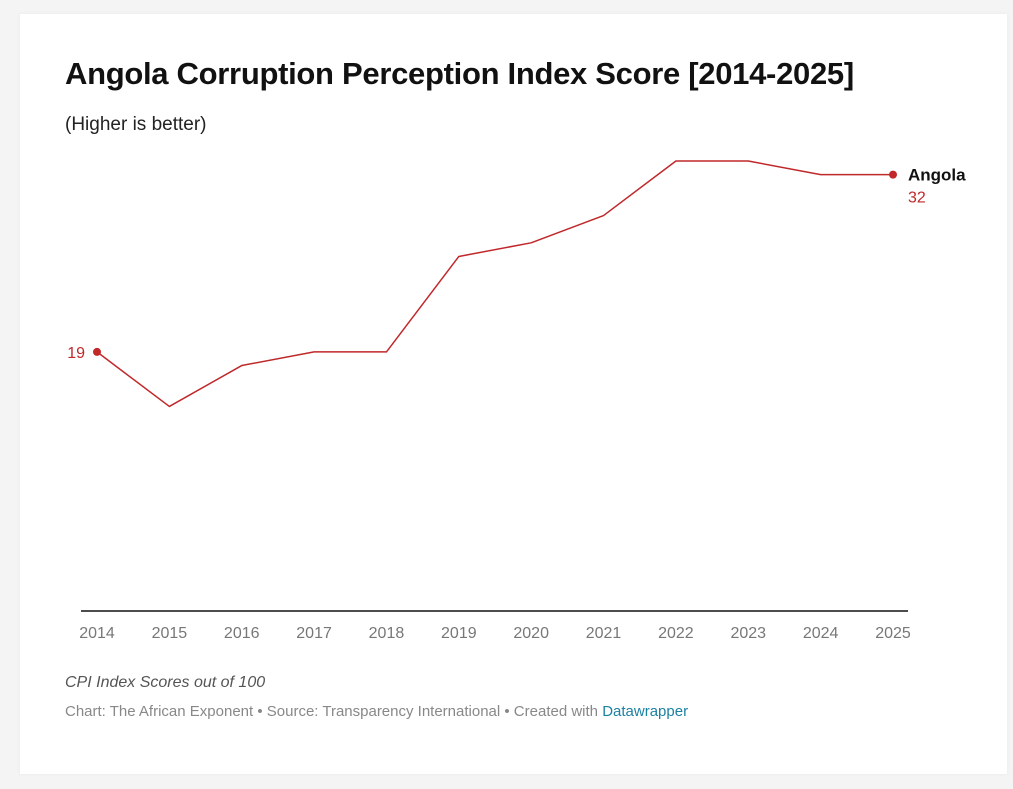 The width and height of the screenshot is (1013, 789). What do you see at coordinates (917, 198) in the screenshot?
I see `end-value-label: 32` at bounding box center [917, 198].